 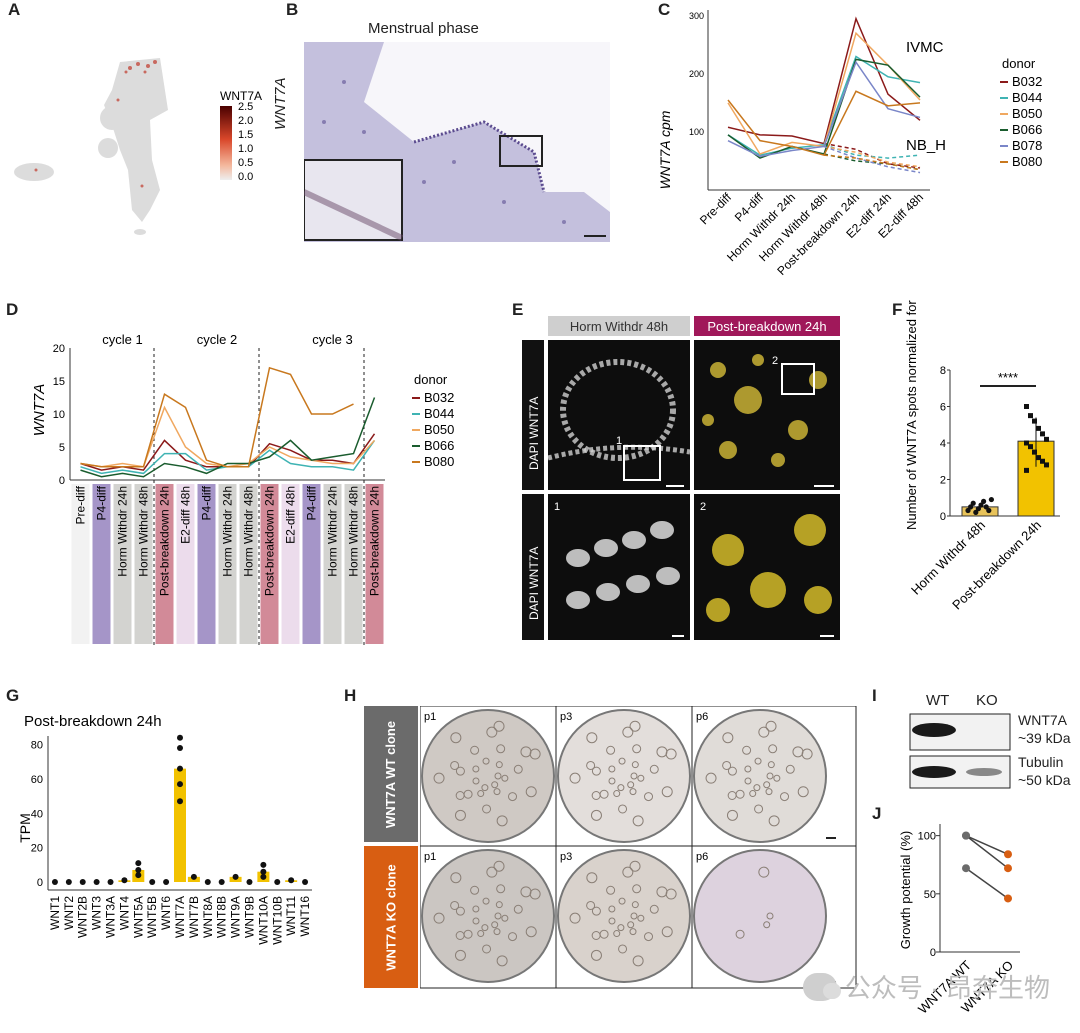 I want to click on watermark: 公众号 · 昂奔生物, so click(x=926, y=986).